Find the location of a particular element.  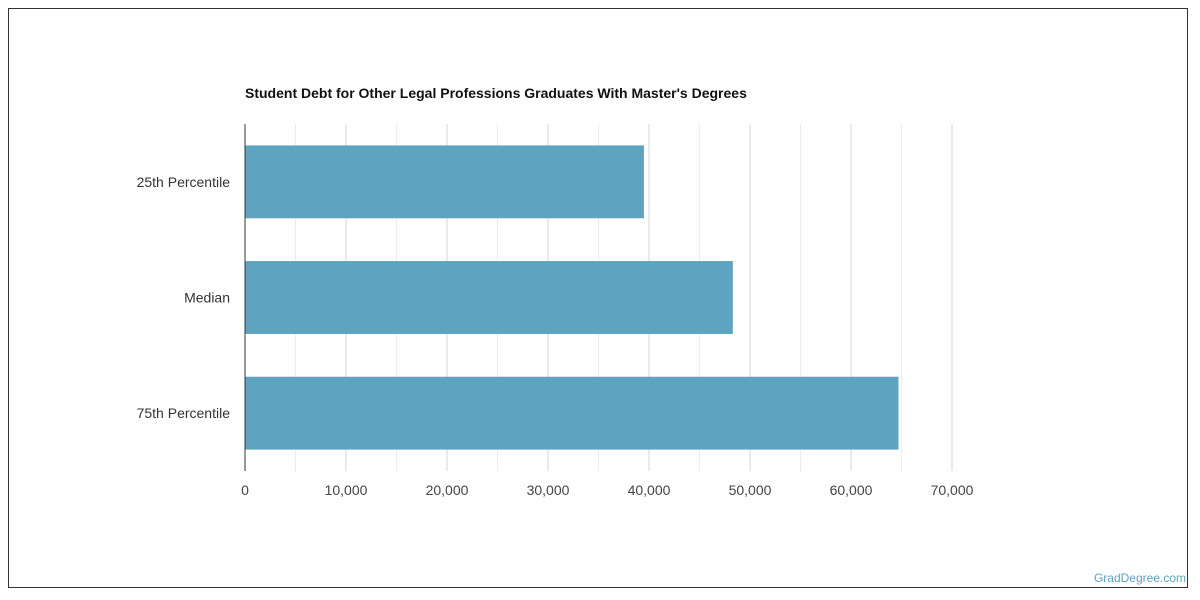

x-tick-label: 0 is located at coordinates (245, 490).